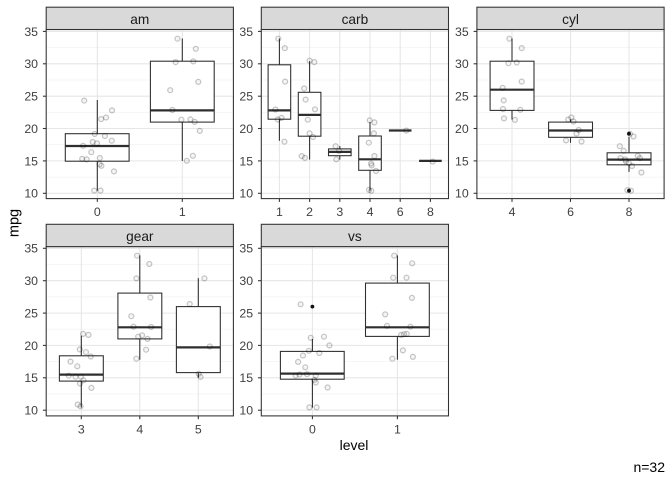 The height and width of the screenshot is (480, 672). Describe the element at coordinates (15, 223) in the screenshot. I see `svg-text: mpg` at that location.